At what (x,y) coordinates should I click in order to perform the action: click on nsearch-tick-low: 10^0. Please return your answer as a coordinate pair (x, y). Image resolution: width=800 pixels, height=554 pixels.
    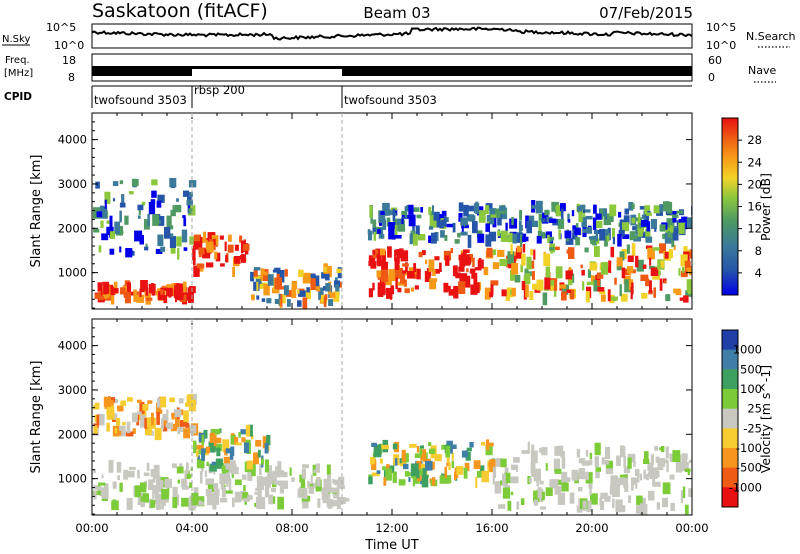
    Looking at the image, I should click on (721, 45).